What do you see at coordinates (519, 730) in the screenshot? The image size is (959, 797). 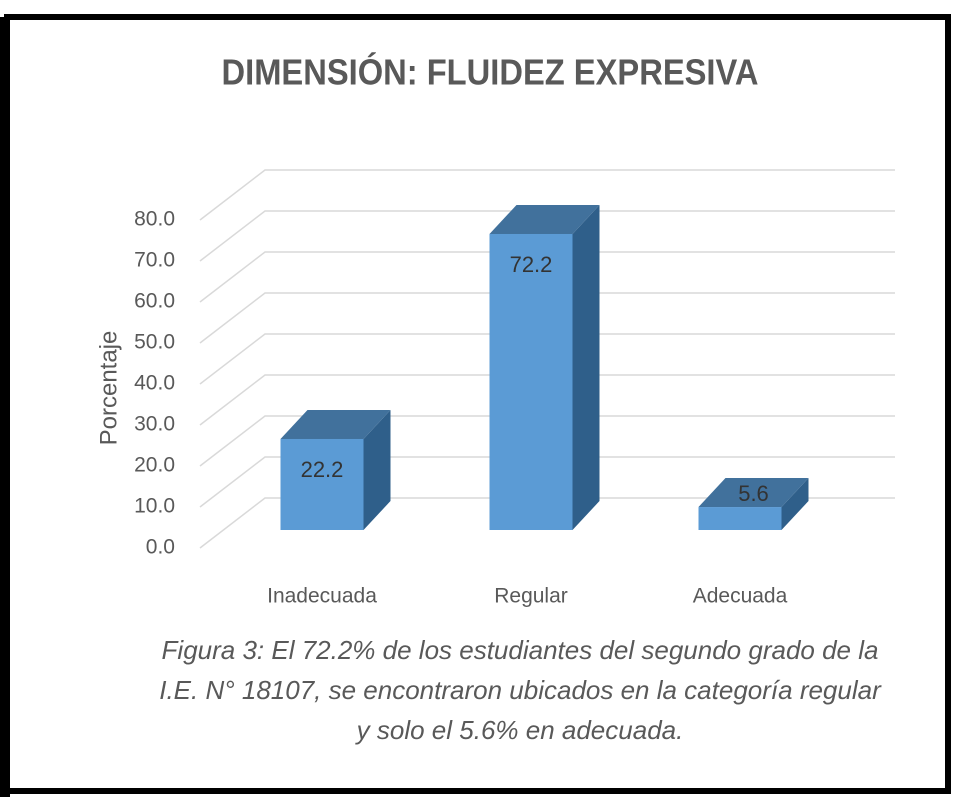 I see `caption-line: y solo el 5.6% en adecuada.` at bounding box center [519, 730].